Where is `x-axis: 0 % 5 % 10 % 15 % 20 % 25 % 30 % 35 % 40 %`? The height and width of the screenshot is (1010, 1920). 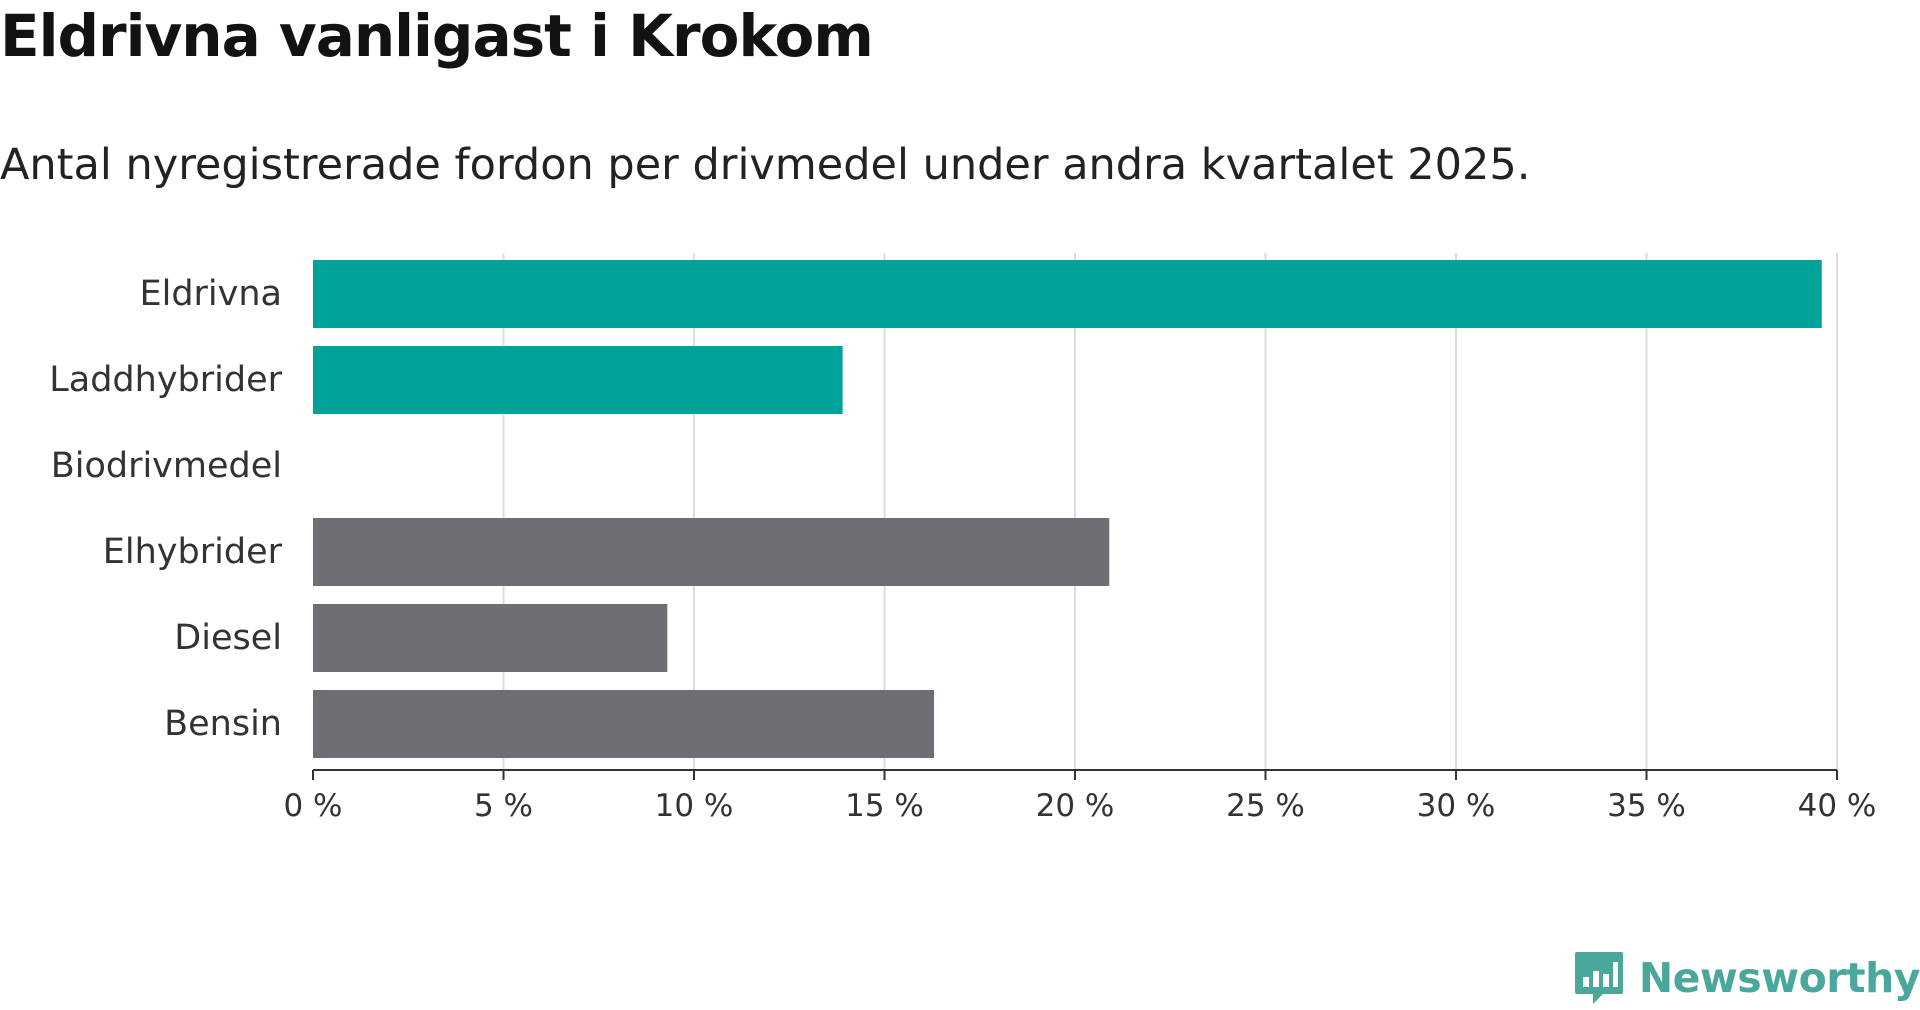 x-axis: 0 % 5 % 10 % 15 % 20 % 25 % 30 % 35 % 40 % is located at coordinates (1080, 796).